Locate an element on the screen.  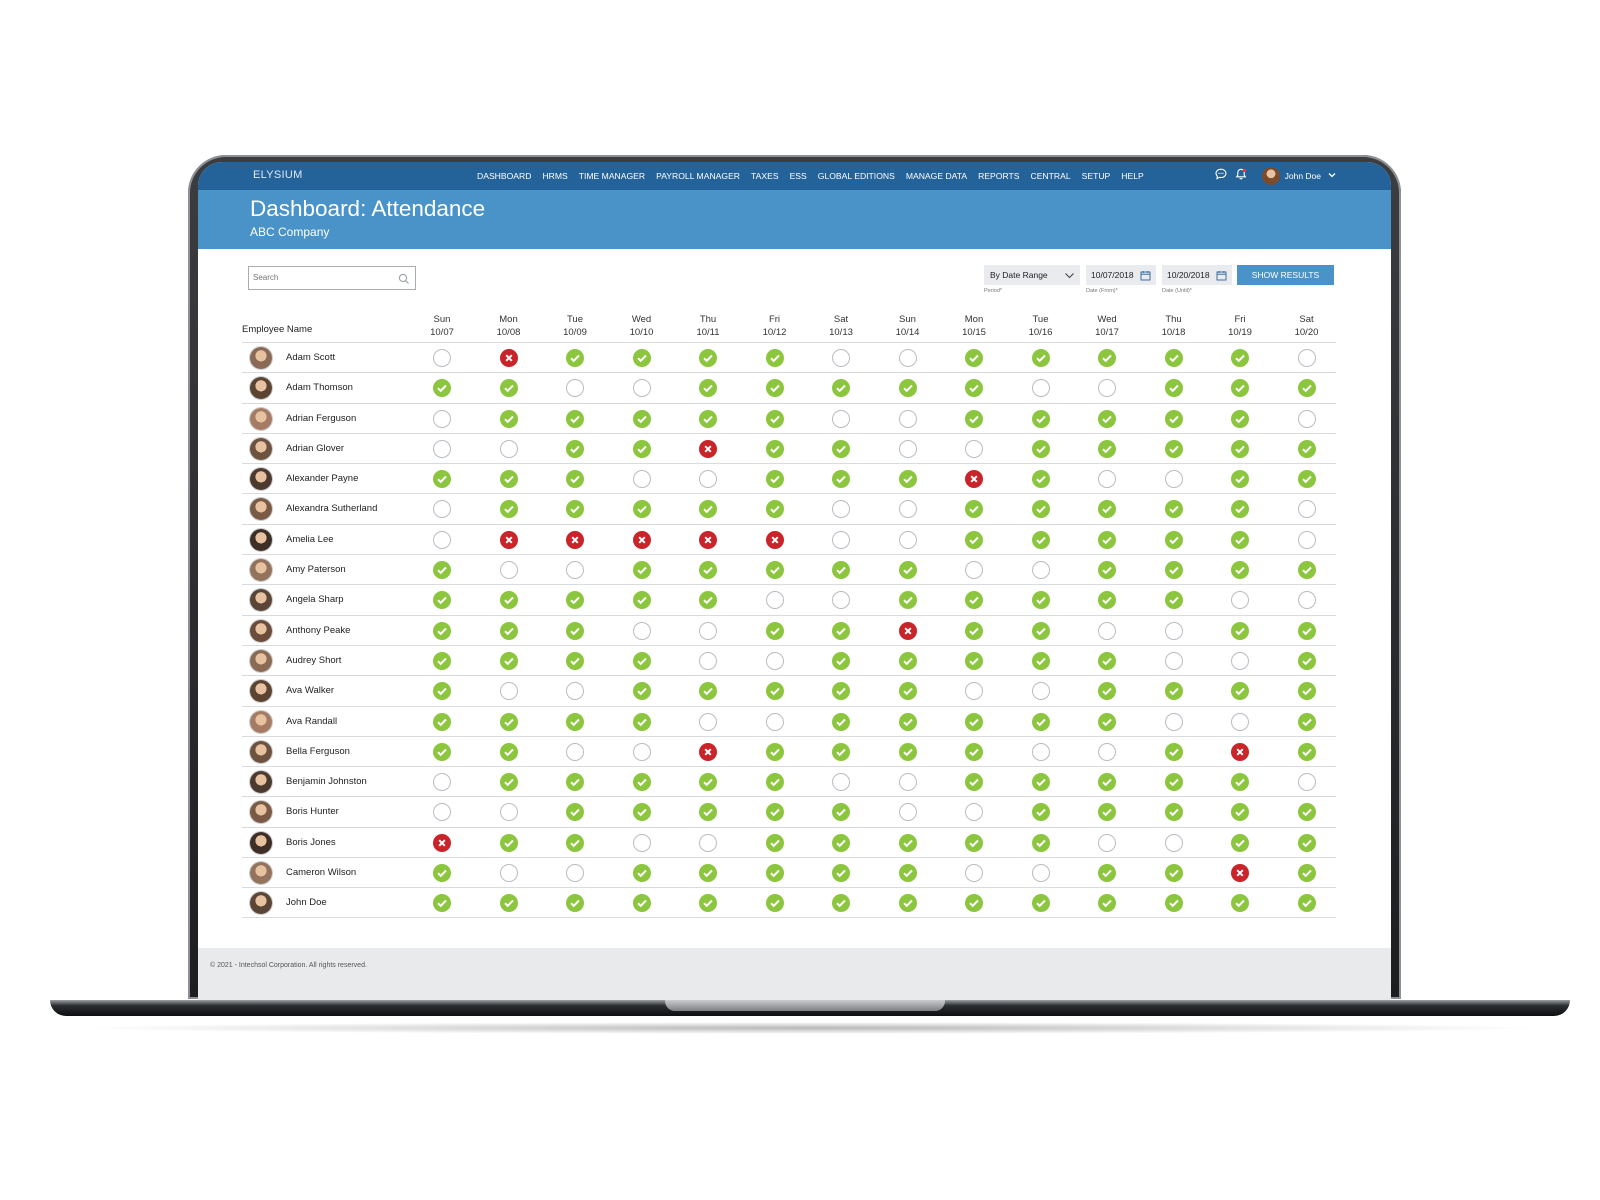
nav-item-setup: SETUP is located at coordinates (1096, 176).